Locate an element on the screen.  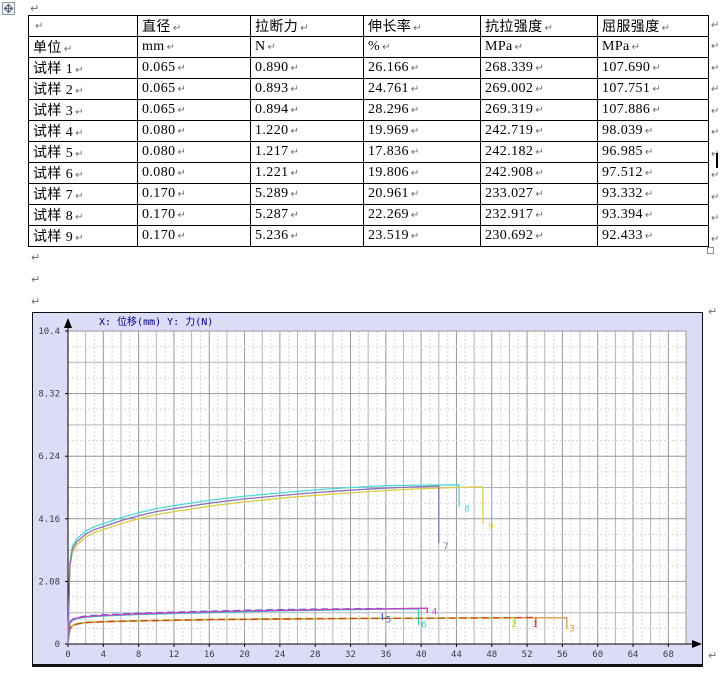
table-cell: 107.690 ↵ is located at coordinates (653, 68).